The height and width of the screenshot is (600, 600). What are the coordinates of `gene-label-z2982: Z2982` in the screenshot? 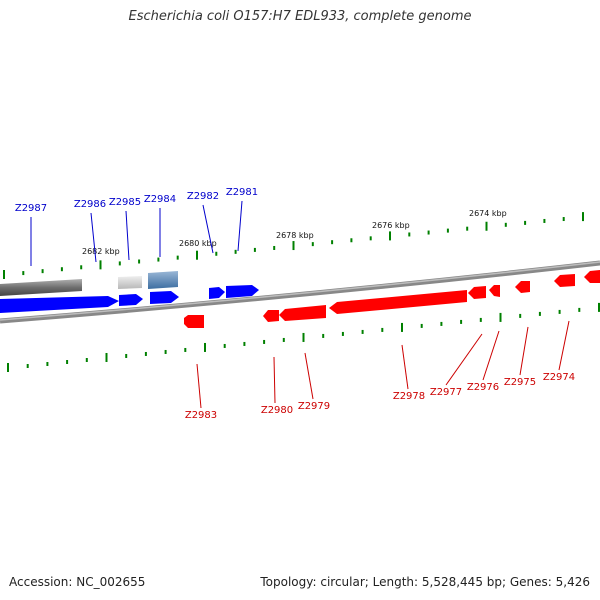 It's located at (203, 196).